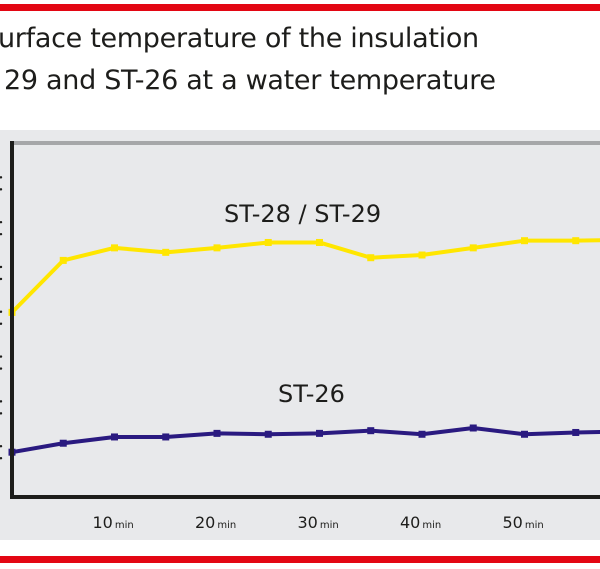 This screenshot has height=569, width=600. I want to click on x-tick-label: 20 min, so click(215, 522).